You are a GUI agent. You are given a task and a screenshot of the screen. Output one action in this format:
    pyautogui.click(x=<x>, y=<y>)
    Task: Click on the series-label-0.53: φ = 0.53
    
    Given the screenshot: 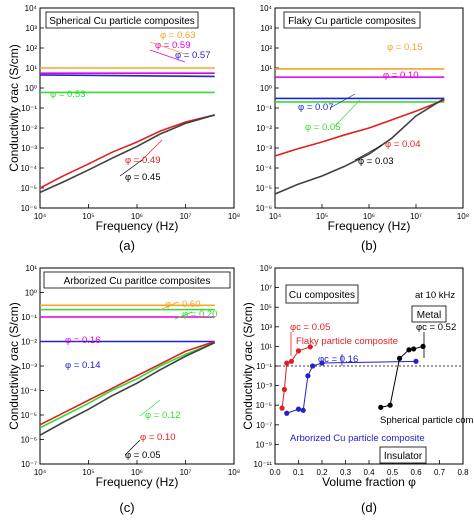 What is the action you would take?
    pyautogui.click(x=67, y=94)
    